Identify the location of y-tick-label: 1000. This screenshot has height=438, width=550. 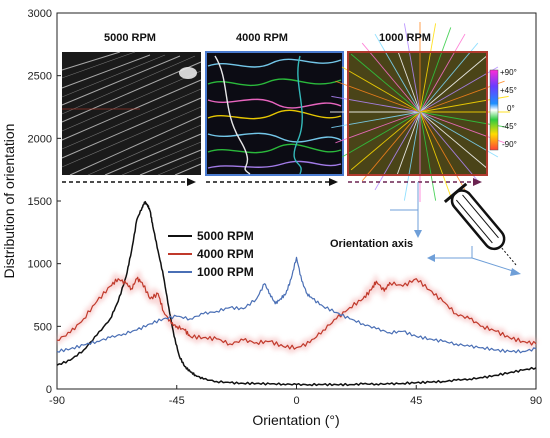
(40, 265).